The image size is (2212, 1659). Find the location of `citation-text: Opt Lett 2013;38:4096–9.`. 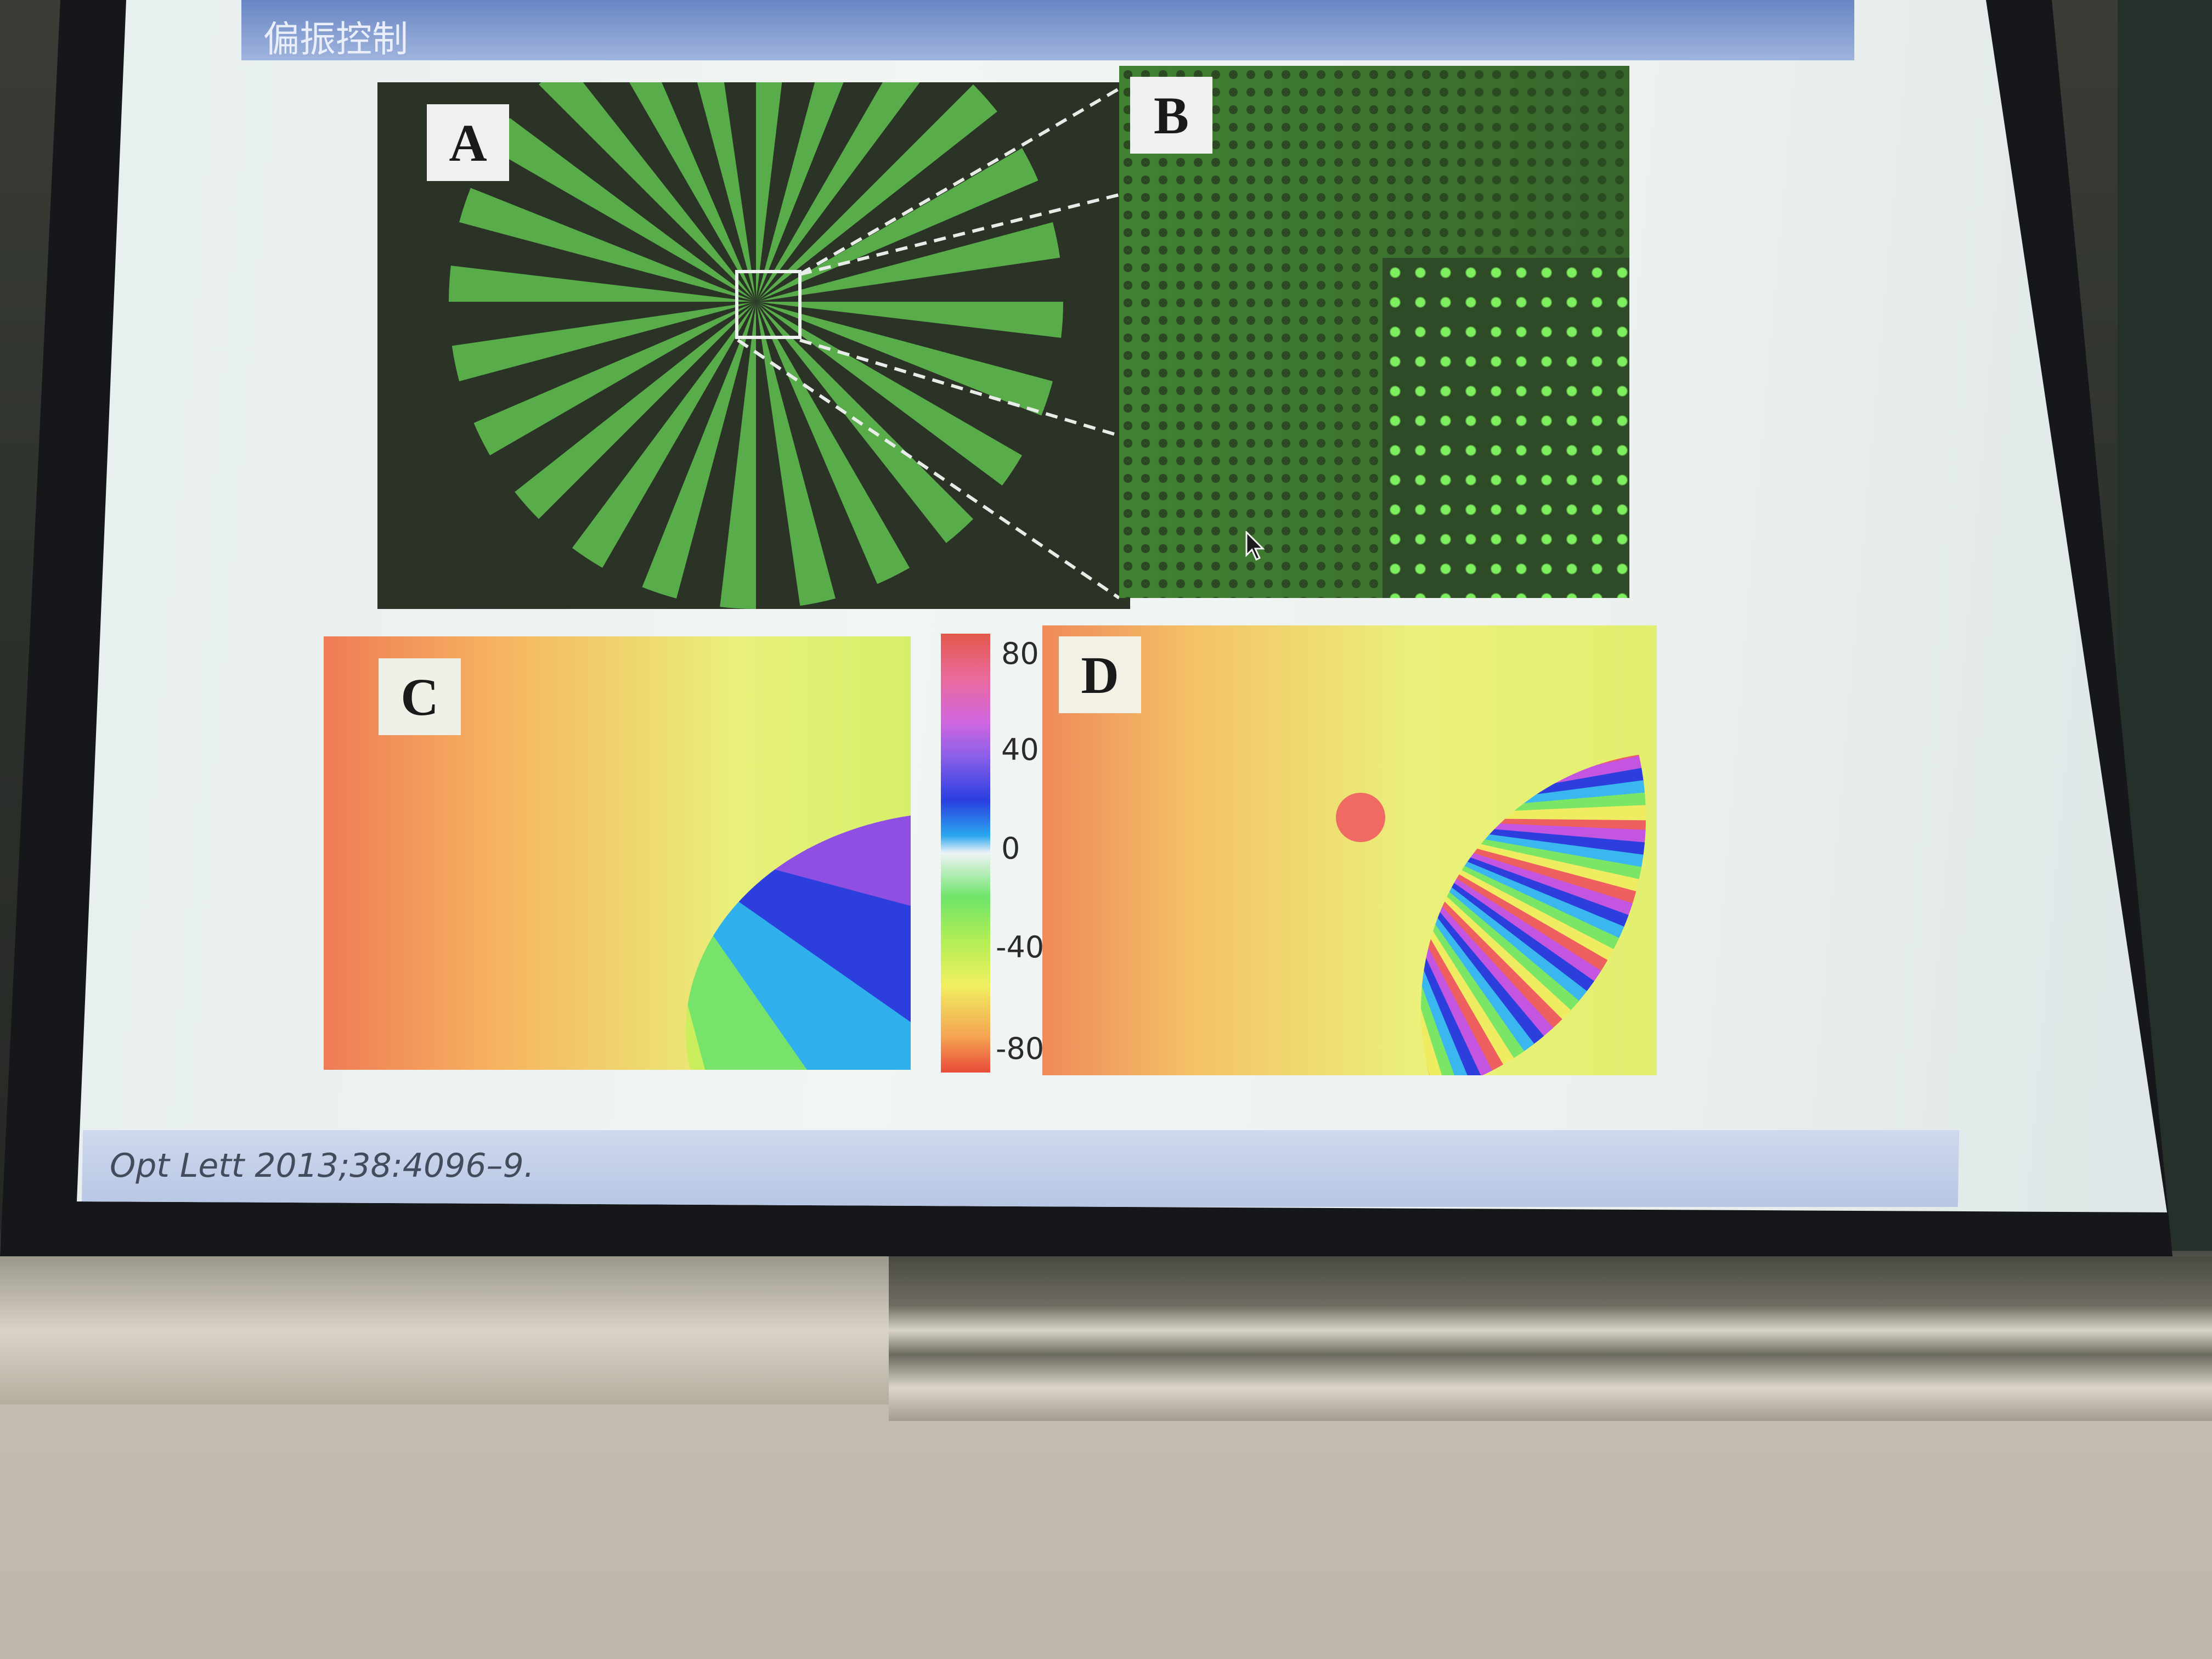

citation-text: Opt Lett 2013;38:4096–9. is located at coordinates (322, 1166).